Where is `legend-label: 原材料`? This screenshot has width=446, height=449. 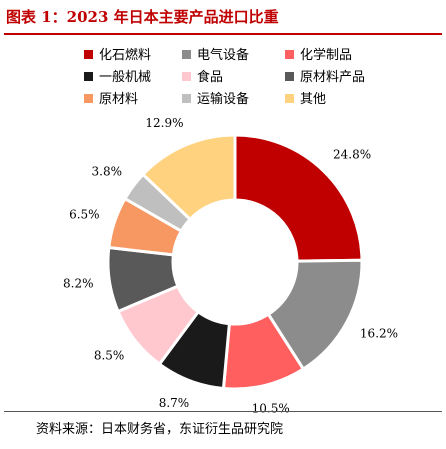 legend-label: 原材料 is located at coordinates (118, 99).